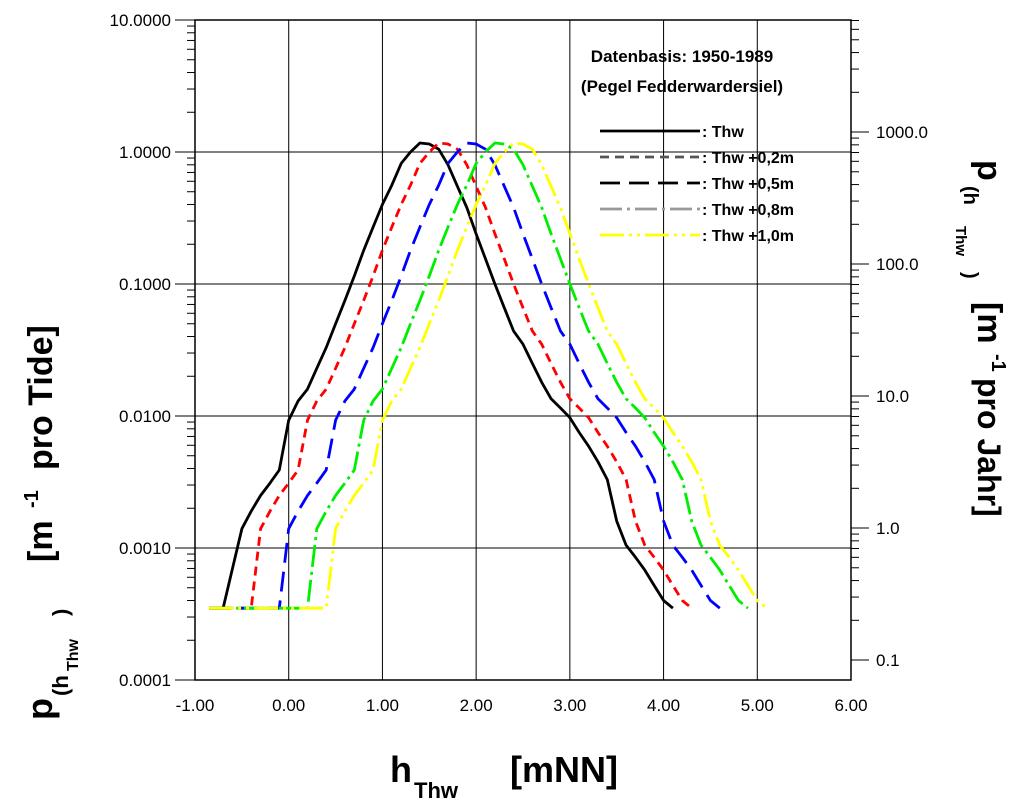 The width and height of the screenshot is (1027, 803). What do you see at coordinates (902, 132) in the screenshot?
I see `y2-tick-label: 1000.0` at bounding box center [902, 132].